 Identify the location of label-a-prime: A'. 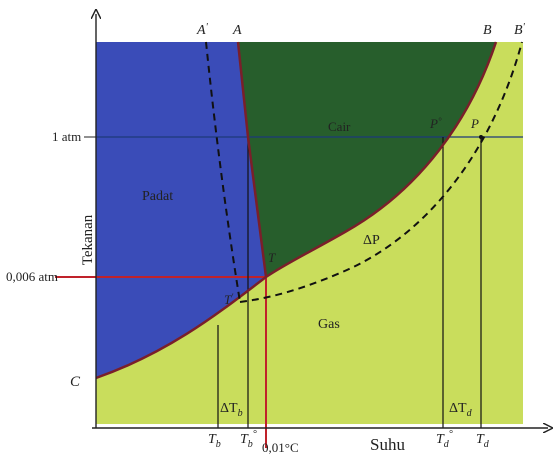
(202, 30).